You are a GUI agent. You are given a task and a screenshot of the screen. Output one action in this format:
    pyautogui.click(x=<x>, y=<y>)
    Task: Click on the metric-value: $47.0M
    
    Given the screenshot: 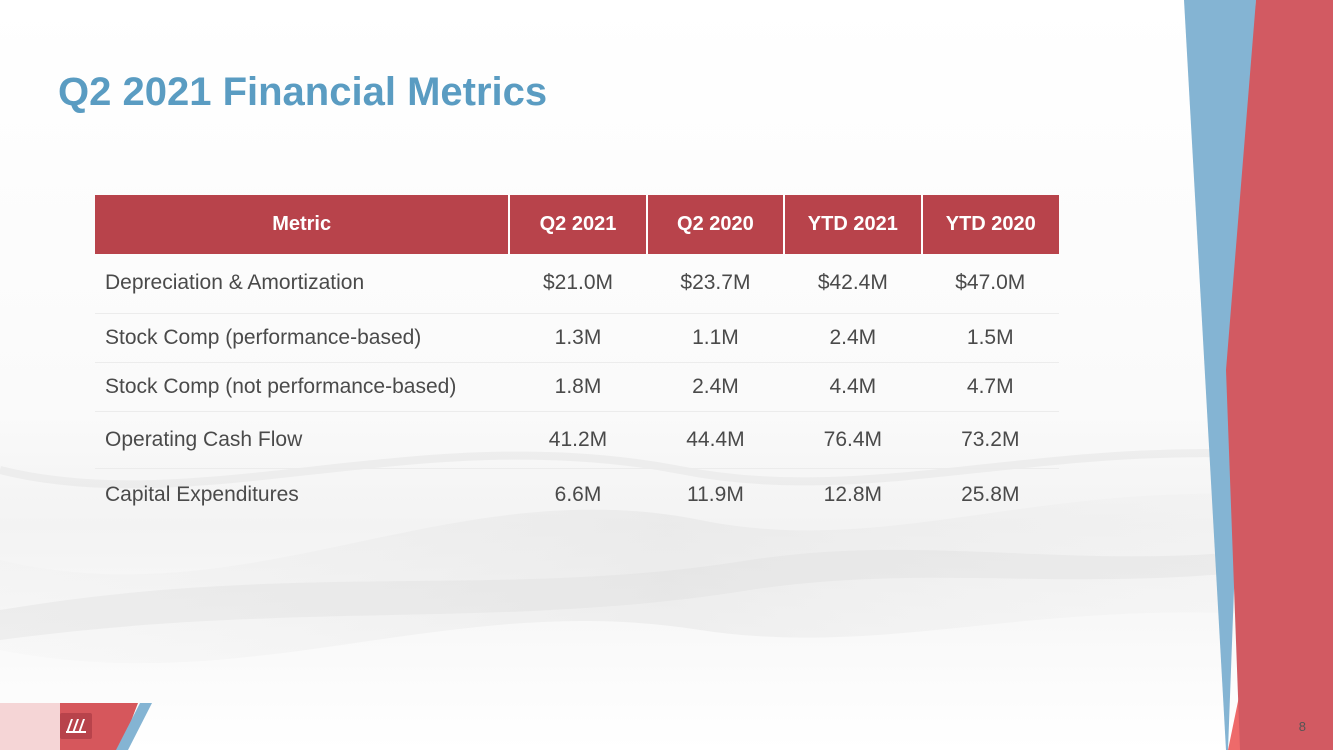 What is the action you would take?
    pyautogui.click(x=990, y=284)
    